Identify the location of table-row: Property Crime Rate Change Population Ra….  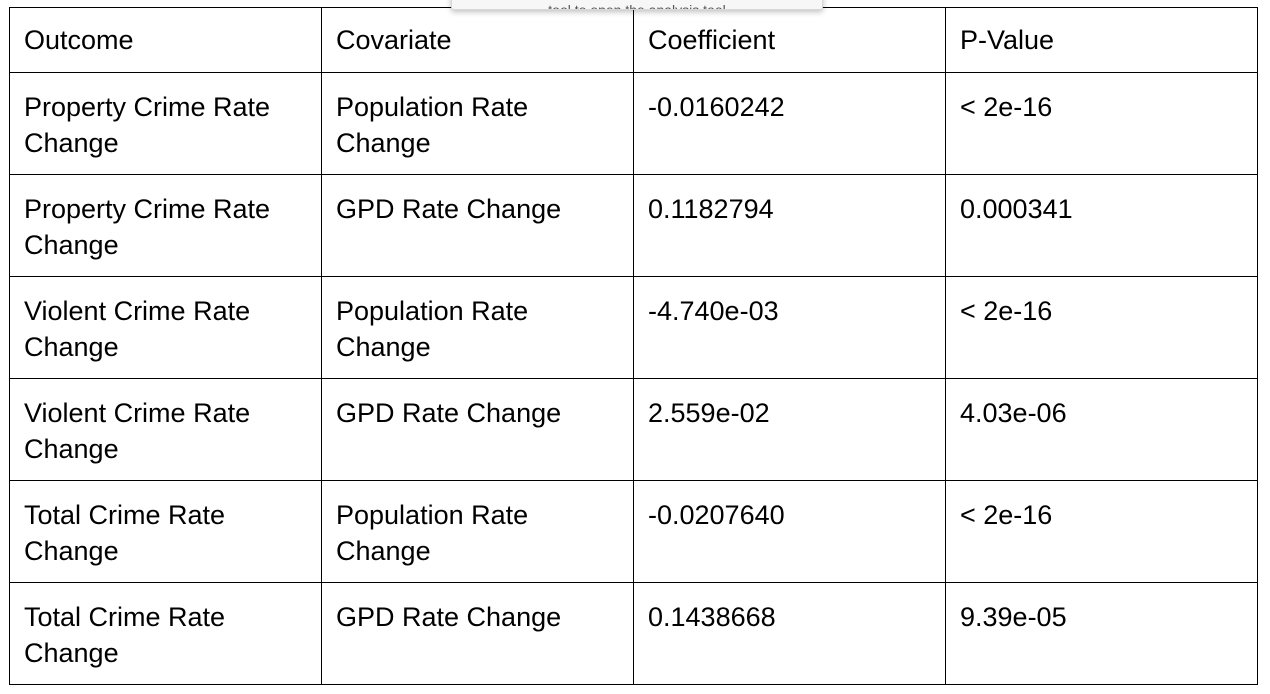
(633, 123).